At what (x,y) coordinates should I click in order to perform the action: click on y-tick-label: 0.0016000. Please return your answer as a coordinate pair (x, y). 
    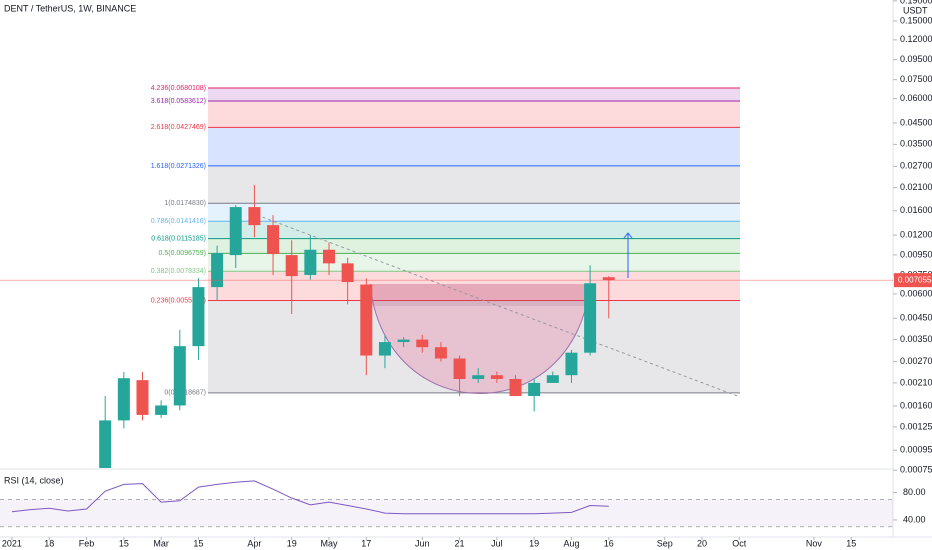
    Looking at the image, I should click on (916, 405).